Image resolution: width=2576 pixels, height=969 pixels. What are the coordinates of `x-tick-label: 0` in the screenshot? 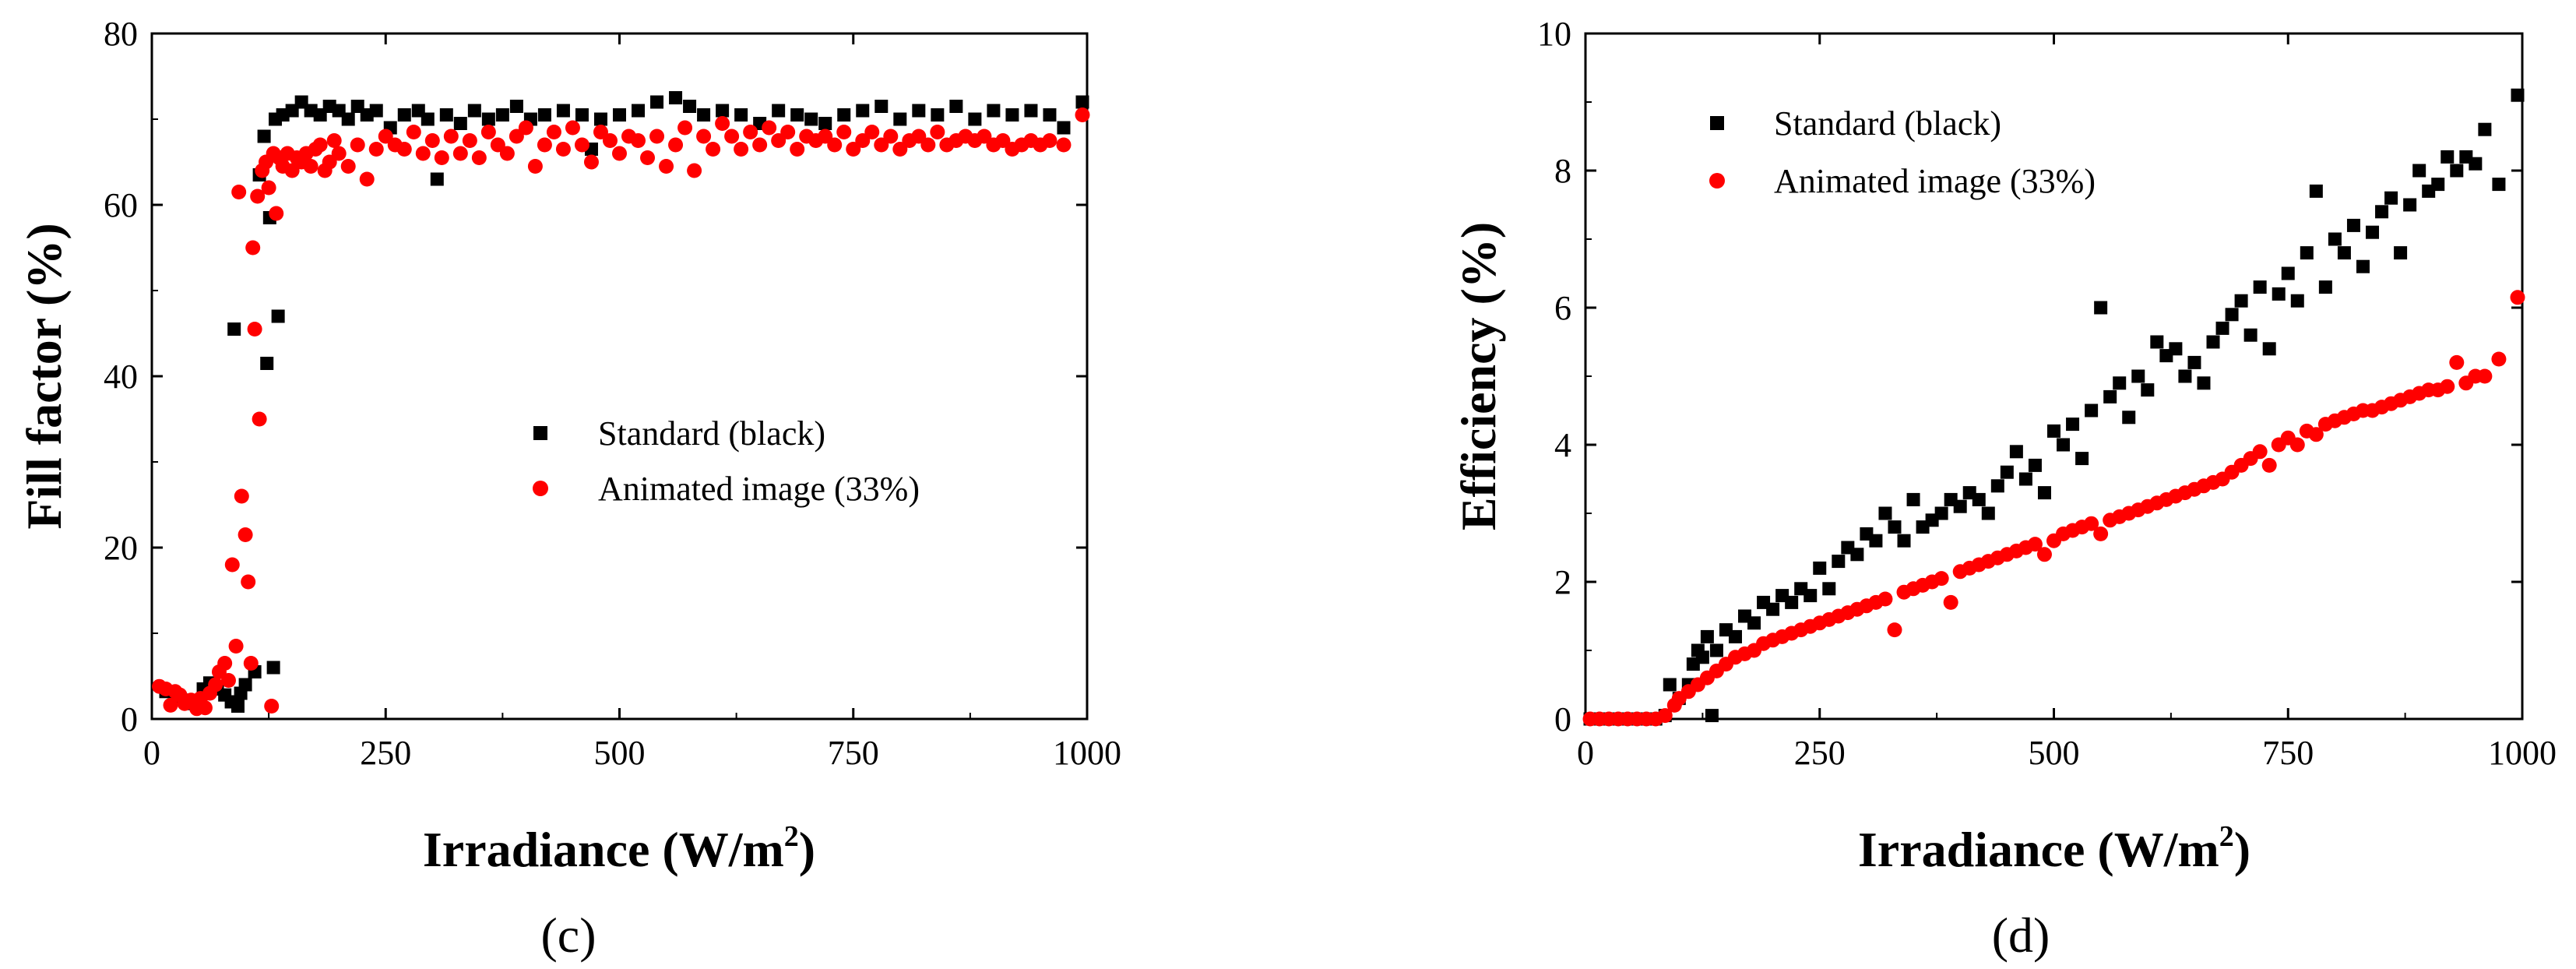 It's located at (1585, 753).